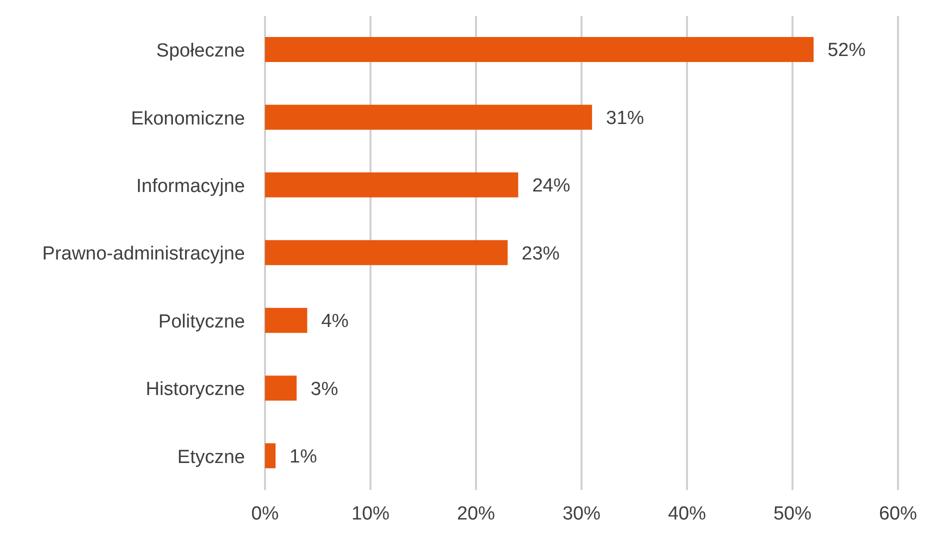  What do you see at coordinates (201, 321) in the screenshot?
I see `y-tick-label: Polityczne` at bounding box center [201, 321].